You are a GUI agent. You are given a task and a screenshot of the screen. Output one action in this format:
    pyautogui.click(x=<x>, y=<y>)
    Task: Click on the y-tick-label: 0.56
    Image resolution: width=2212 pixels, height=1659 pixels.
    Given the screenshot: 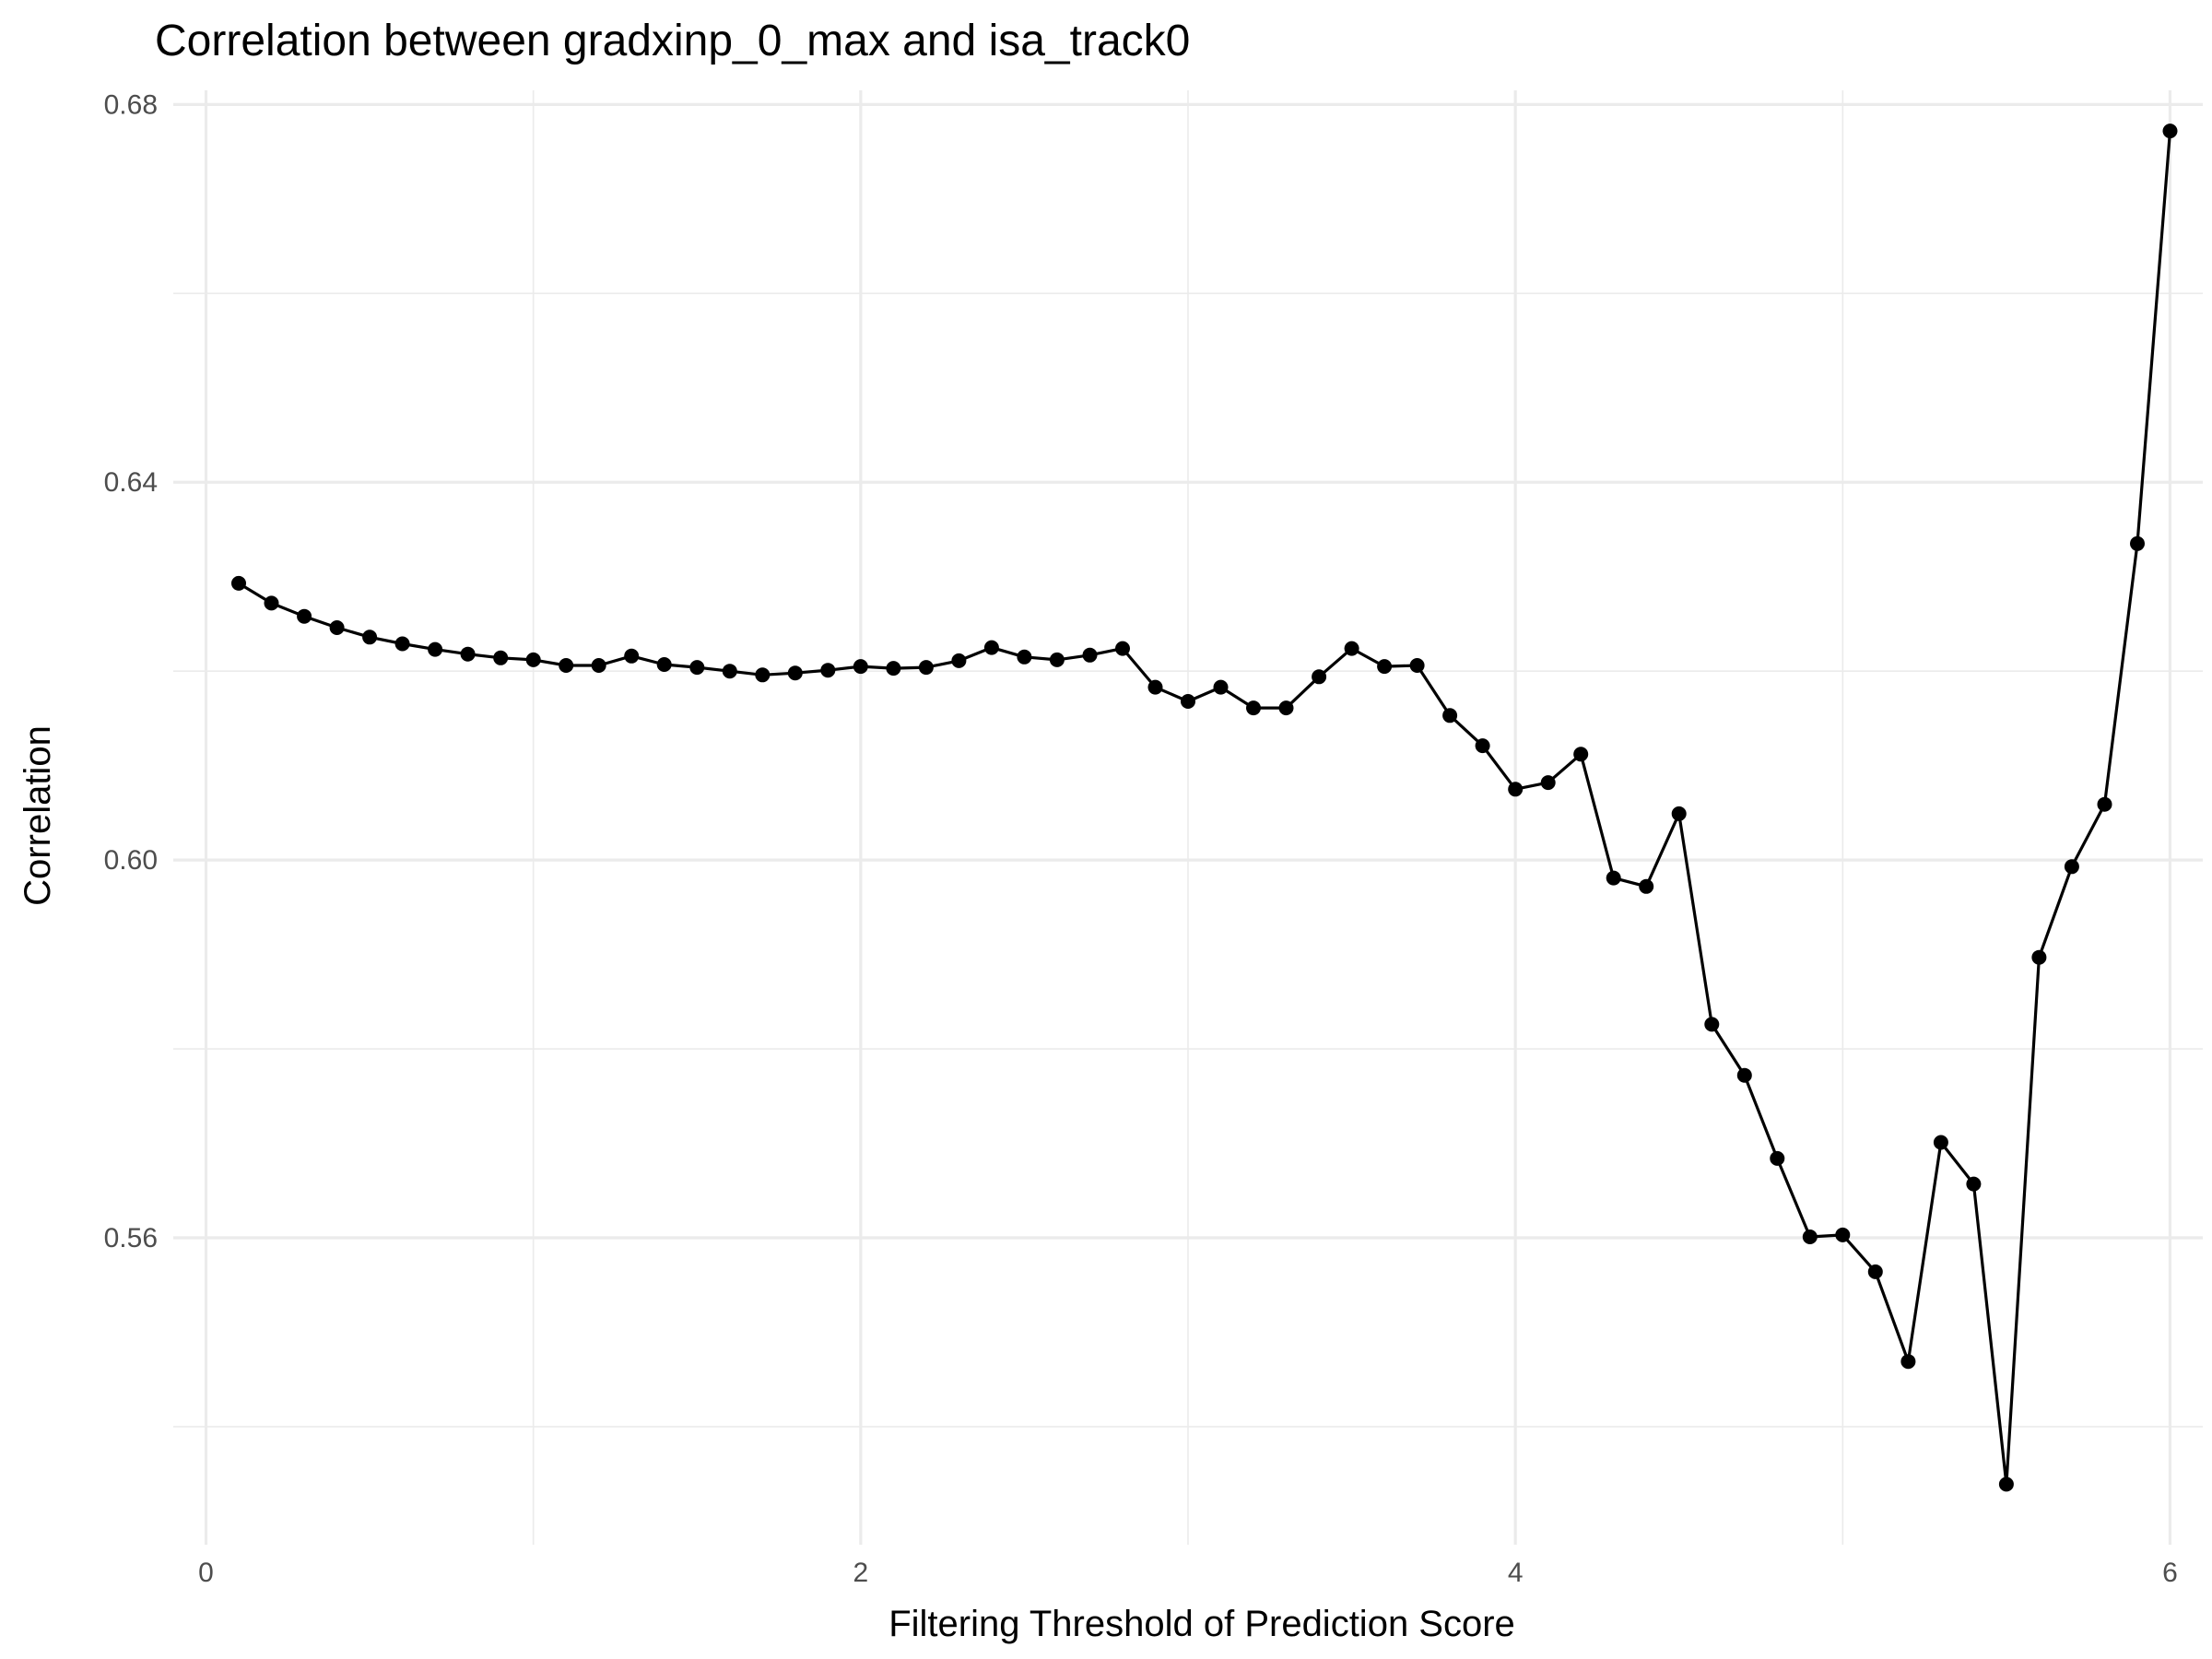 What is the action you would take?
    pyautogui.click(x=131, y=1238)
    